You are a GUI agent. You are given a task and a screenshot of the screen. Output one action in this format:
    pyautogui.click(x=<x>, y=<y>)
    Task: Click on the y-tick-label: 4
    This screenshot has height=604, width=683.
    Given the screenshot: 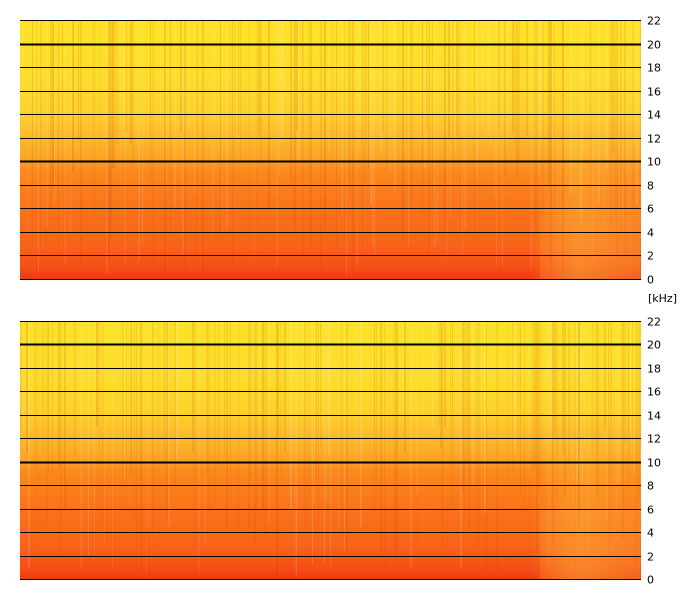 What is the action you would take?
    pyautogui.click(x=650, y=233)
    